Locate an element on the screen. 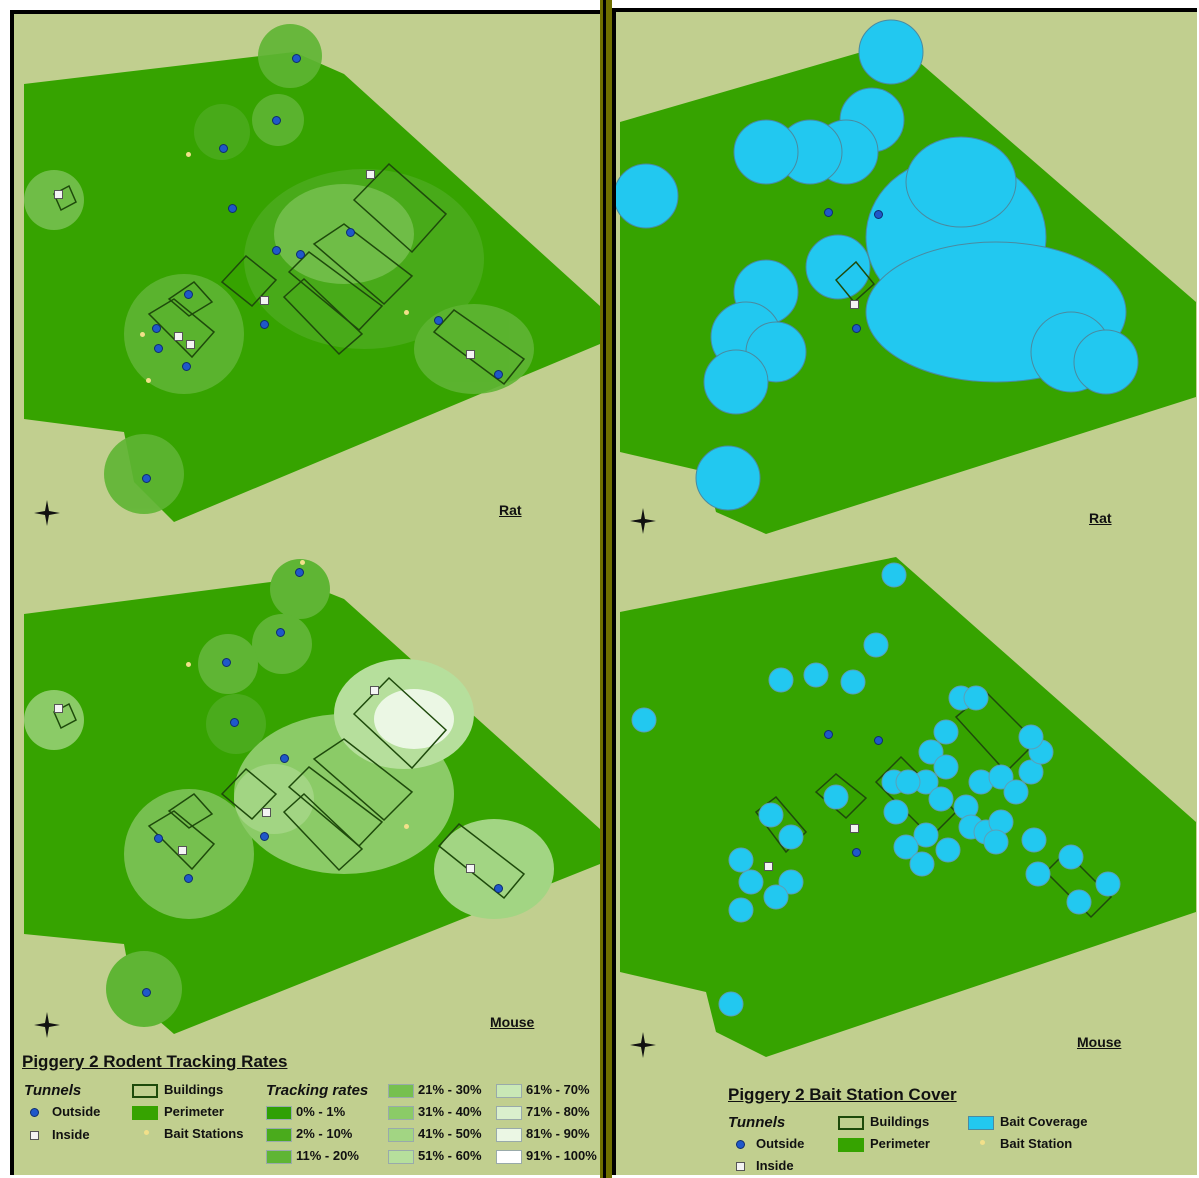  tracking-class-label: 2% - 10% is located at coordinates (324, 1133).